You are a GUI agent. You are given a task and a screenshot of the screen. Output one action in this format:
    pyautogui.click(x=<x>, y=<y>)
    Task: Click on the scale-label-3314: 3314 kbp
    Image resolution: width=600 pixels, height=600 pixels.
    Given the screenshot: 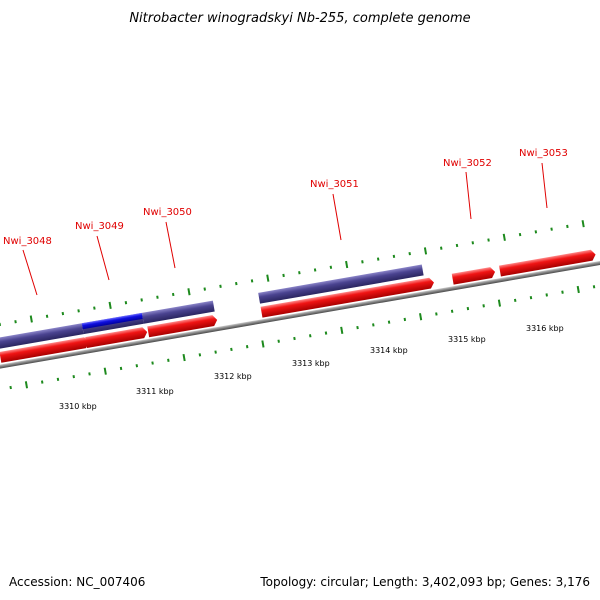 What is the action you would take?
    pyautogui.click(x=389, y=350)
    